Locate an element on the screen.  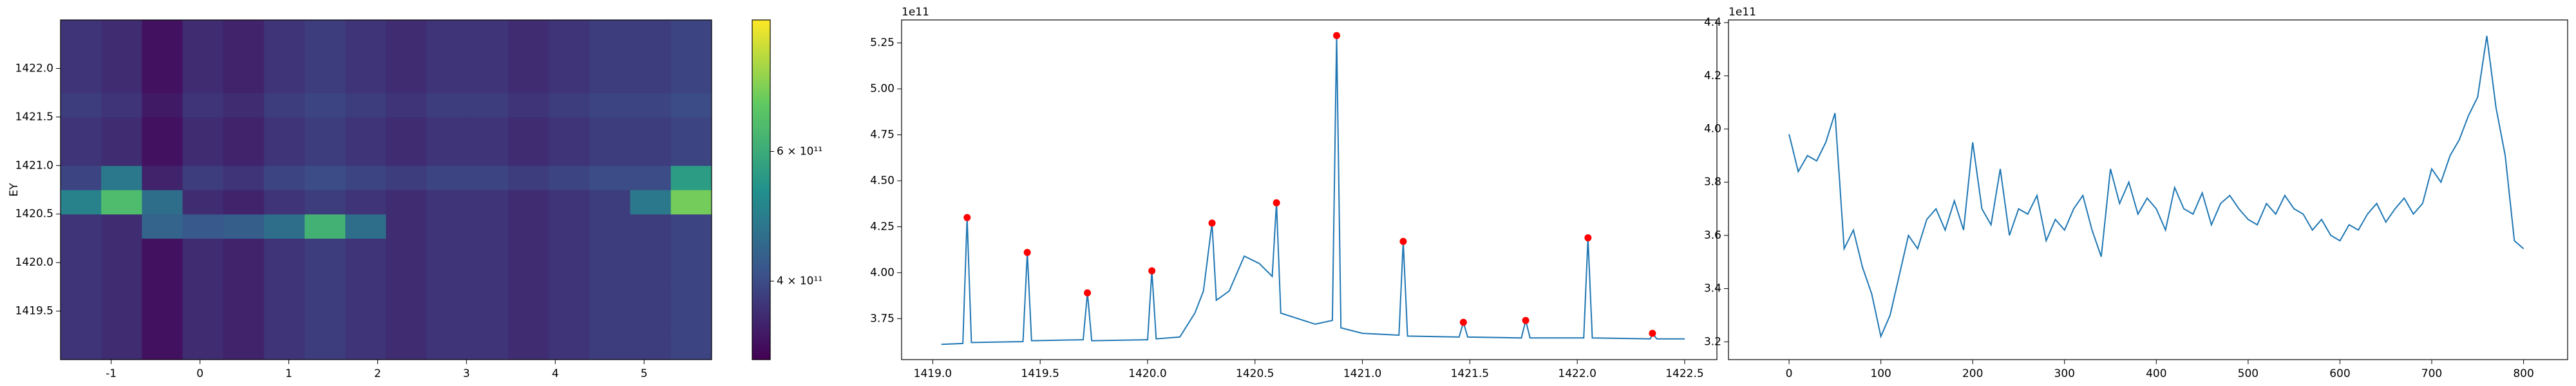
x-tick-label: 1420.5 is located at coordinates (1255, 373).